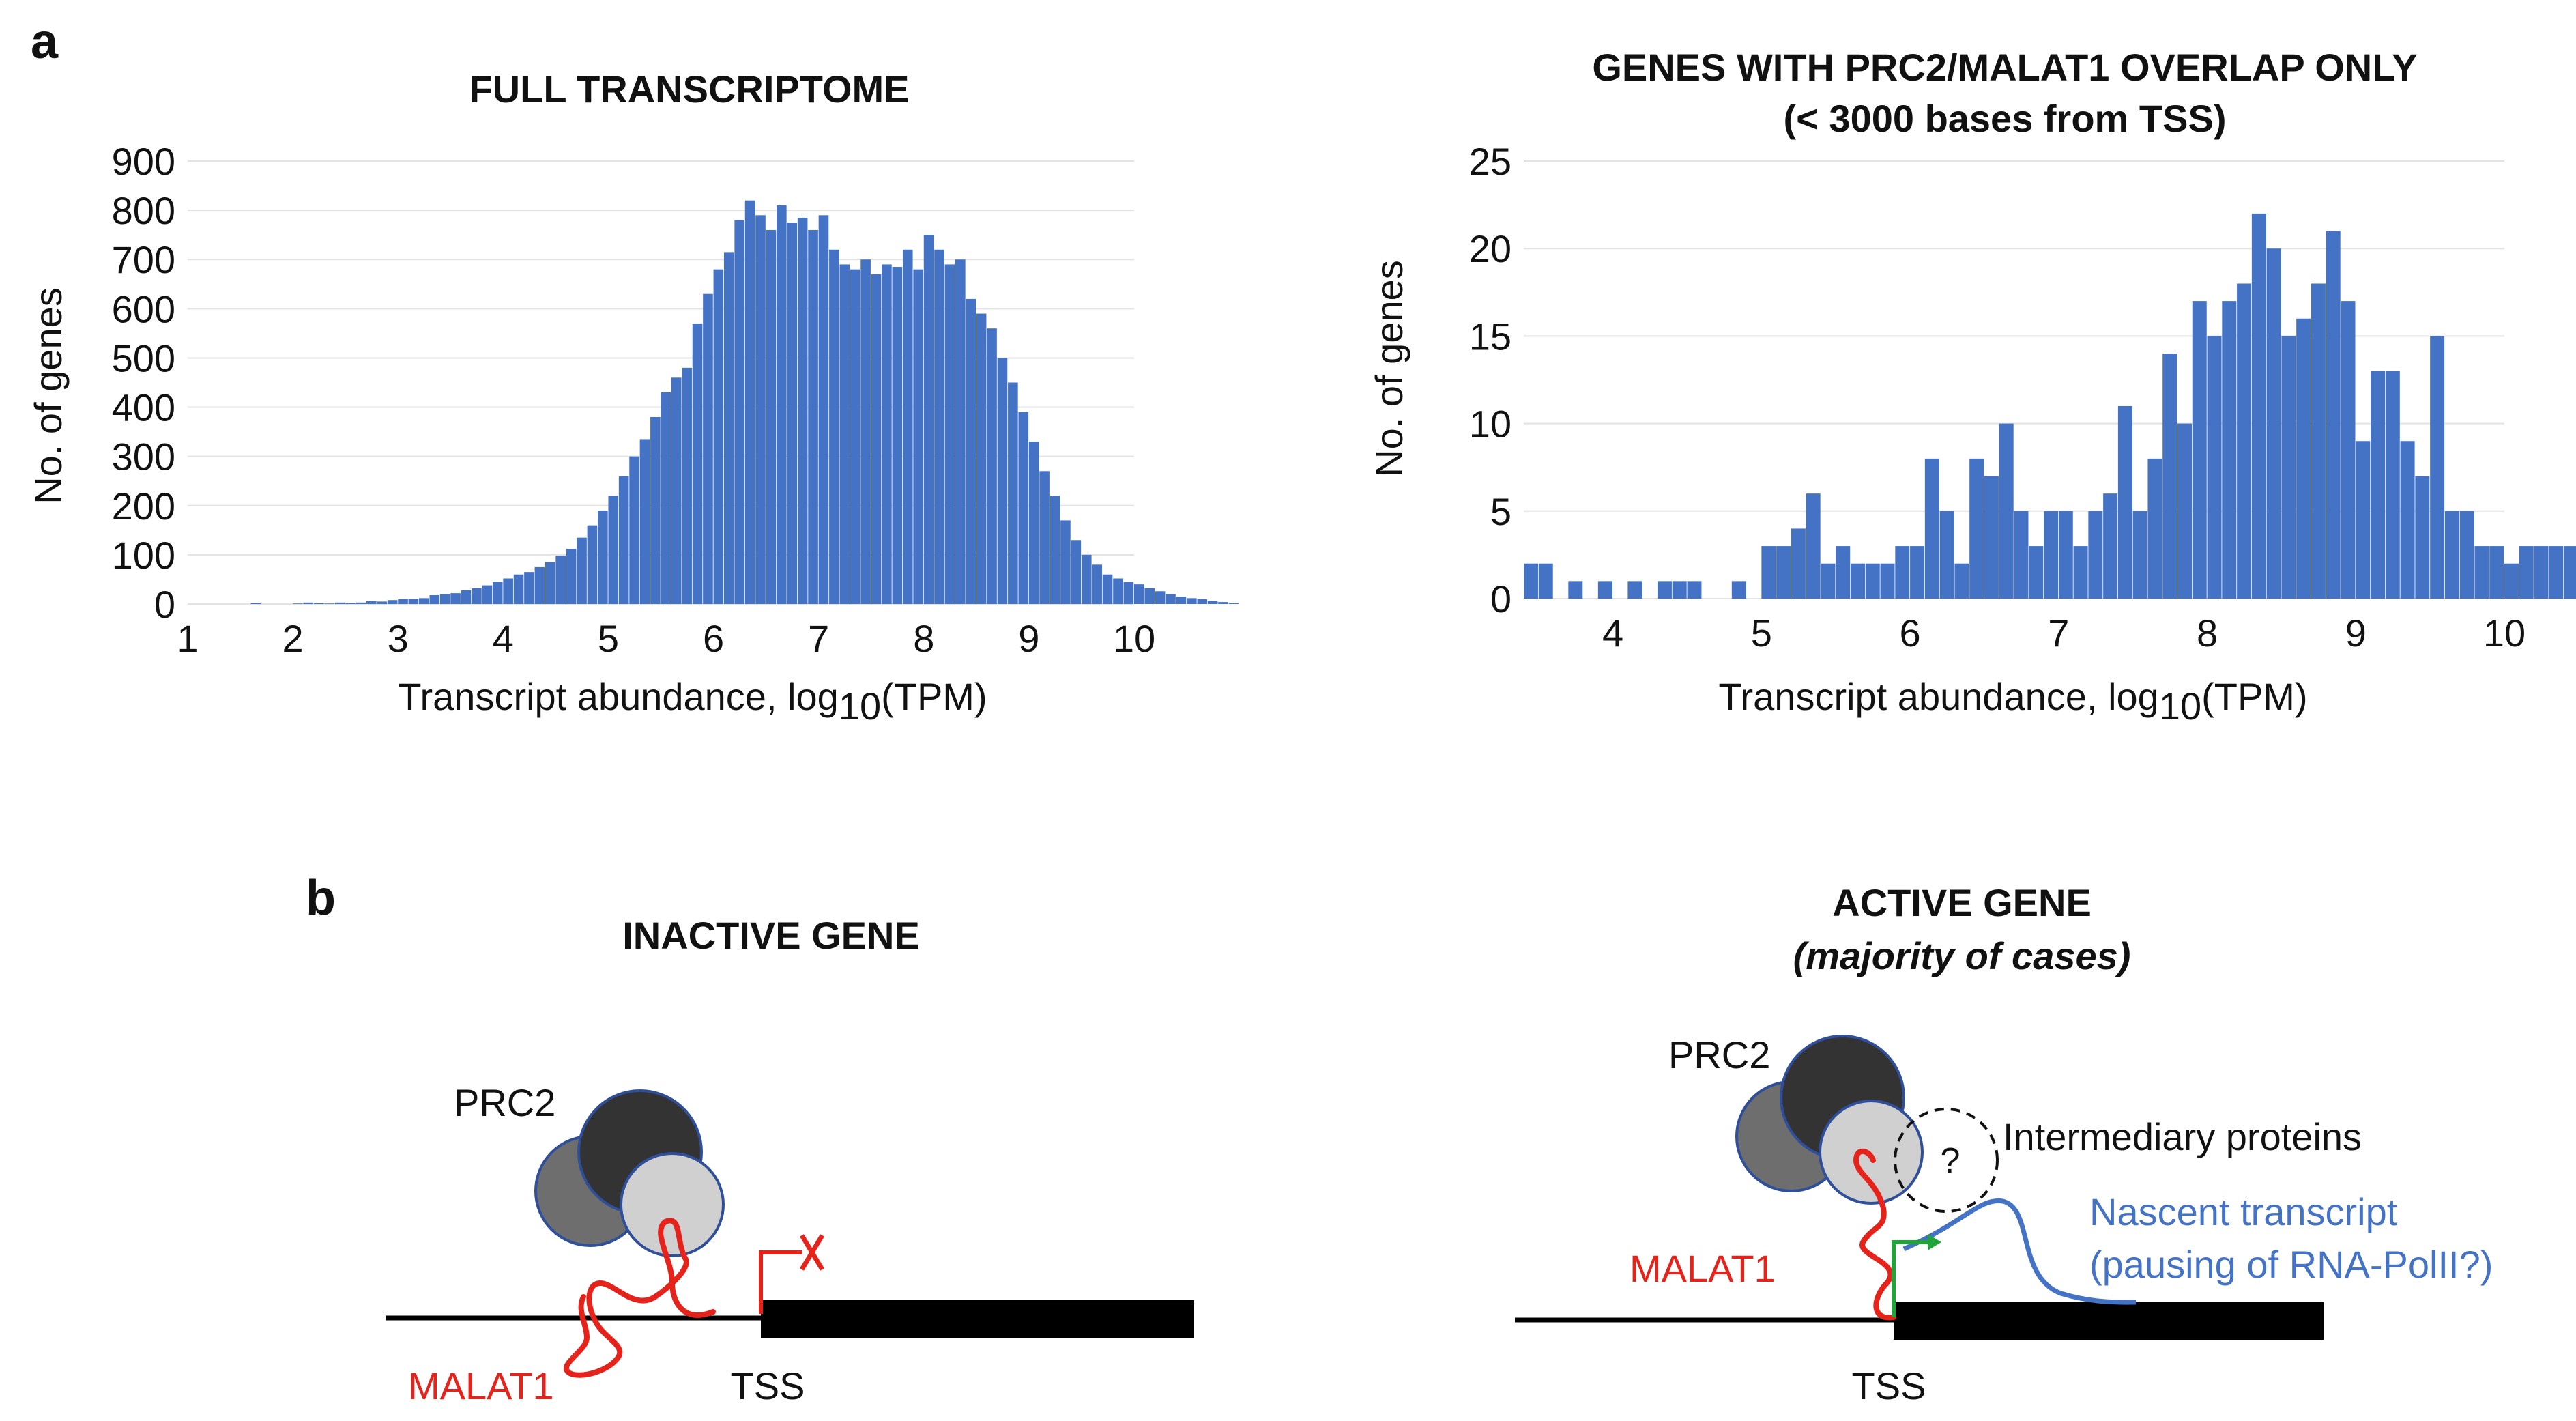 The height and width of the screenshot is (1421, 2576). What do you see at coordinates (1500, 511) in the screenshot?
I see `y-tick-label: 5` at bounding box center [1500, 511].